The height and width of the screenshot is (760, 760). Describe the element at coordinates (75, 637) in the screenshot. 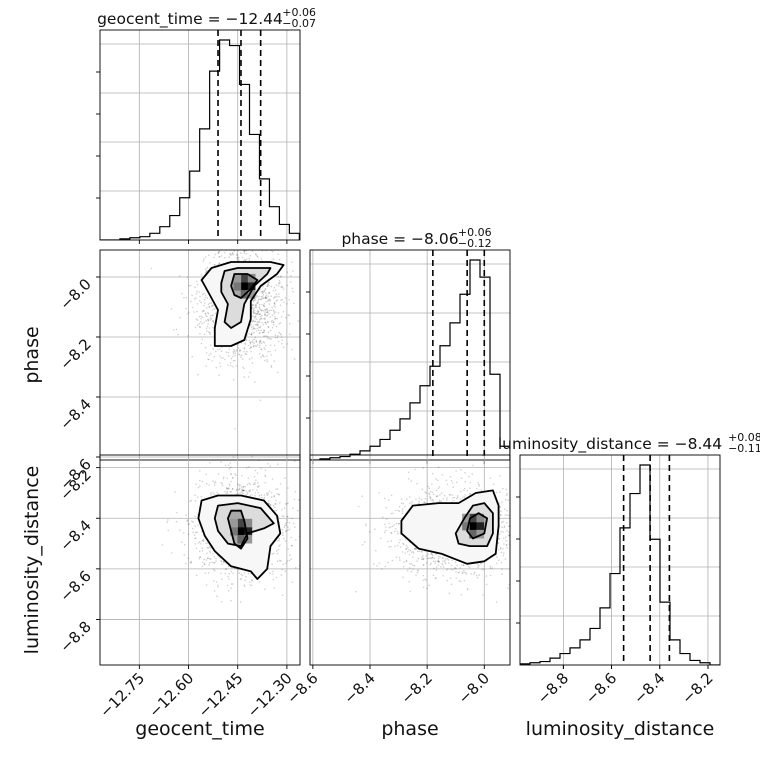

I see `y-tick-label: −8.8` at that location.